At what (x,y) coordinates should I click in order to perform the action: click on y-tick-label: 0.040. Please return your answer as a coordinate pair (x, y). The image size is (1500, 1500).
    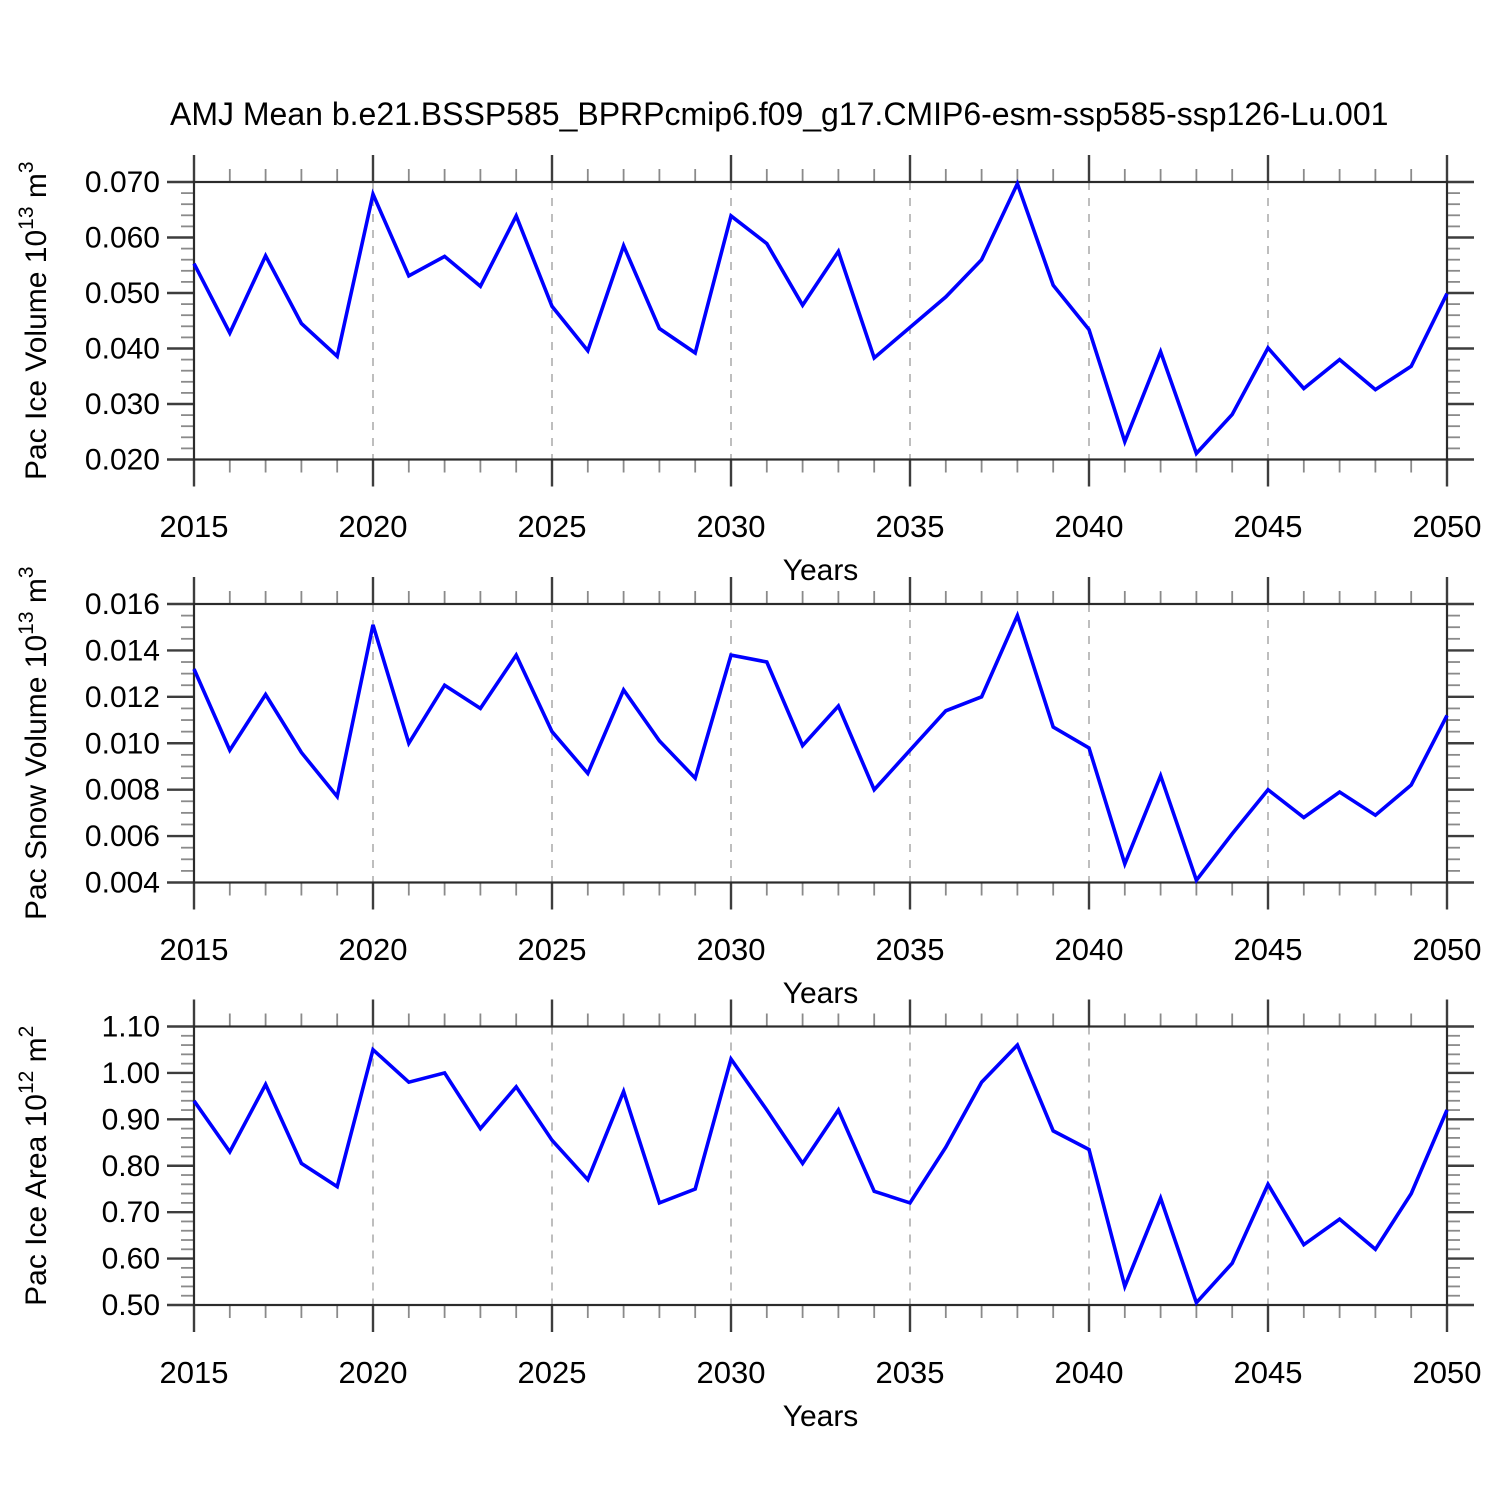
    Looking at the image, I should click on (122, 349).